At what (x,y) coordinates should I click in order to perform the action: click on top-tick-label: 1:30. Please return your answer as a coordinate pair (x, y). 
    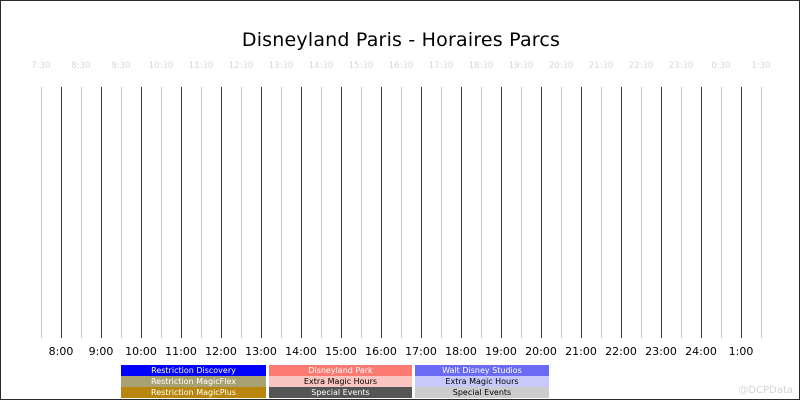
    Looking at the image, I should click on (761, 66).